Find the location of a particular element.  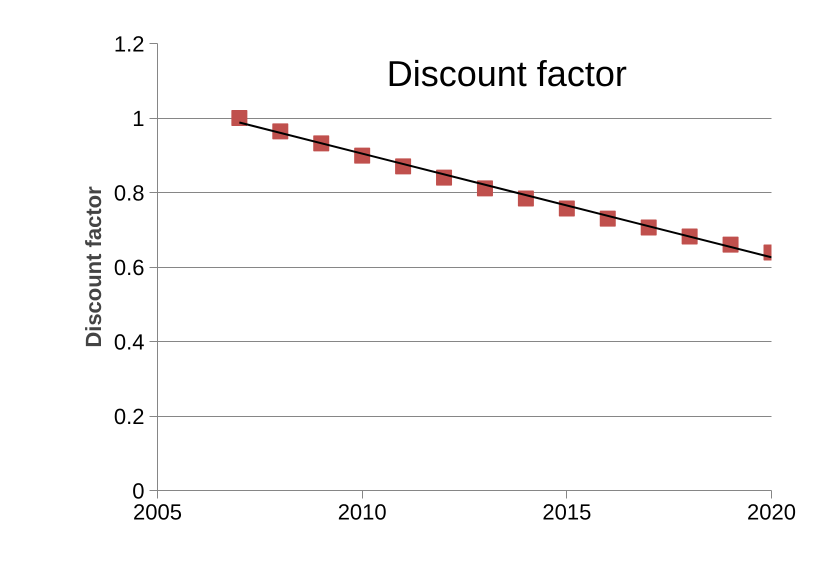

y-tick-label: 1.2 is located at coordinates (129, 44).